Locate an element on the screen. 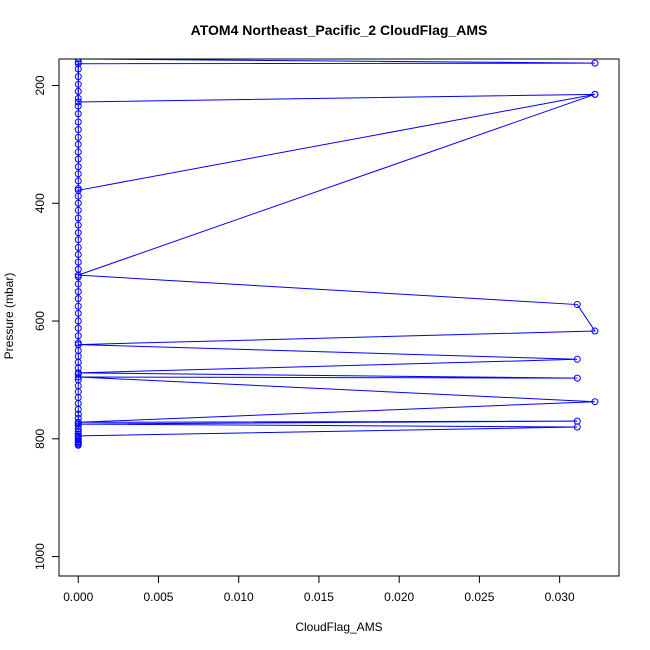  x-tick-label: 0.000 is located at coordinates (78, 597).